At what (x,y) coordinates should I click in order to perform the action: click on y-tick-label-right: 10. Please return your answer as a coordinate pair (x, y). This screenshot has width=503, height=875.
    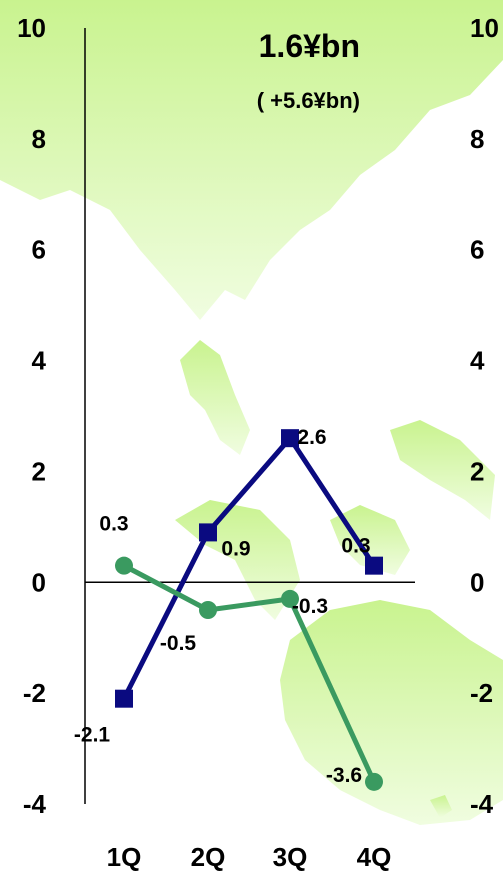
    Looking at the image, I should click on (484, 28).